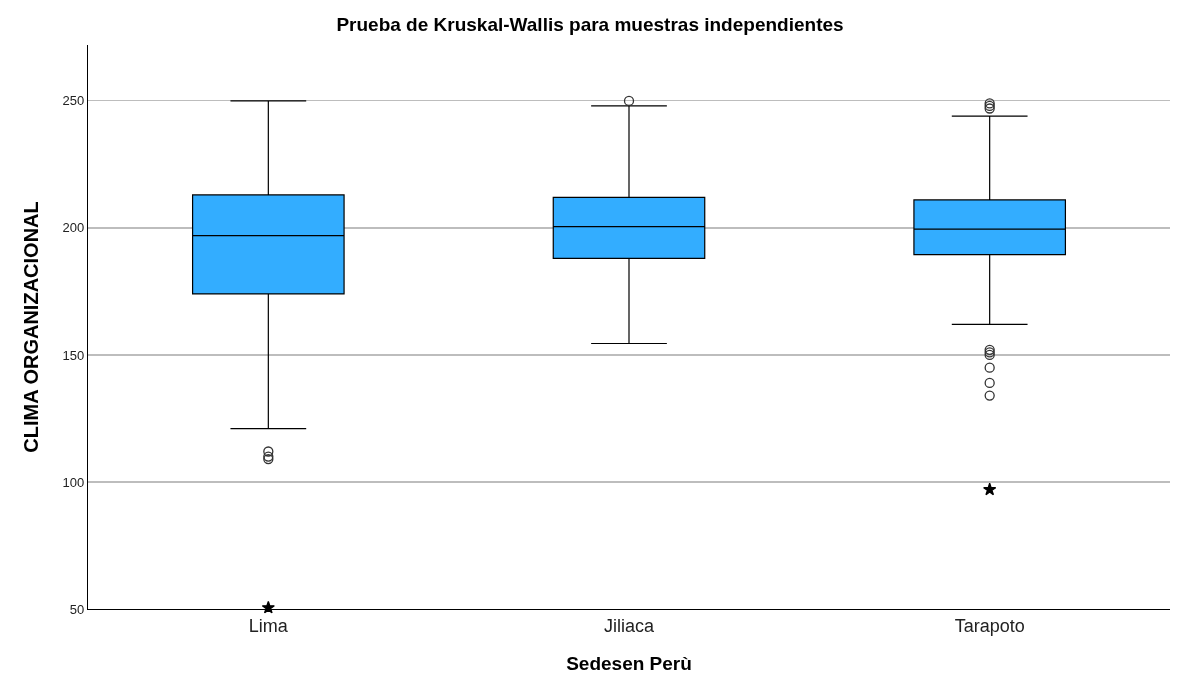 The height and width of the screenshot is (689, 1180). Describe the element at coordinates (629, 664) in the screenshot. I see `x-axis-title: Sedesen Perù` at that location.